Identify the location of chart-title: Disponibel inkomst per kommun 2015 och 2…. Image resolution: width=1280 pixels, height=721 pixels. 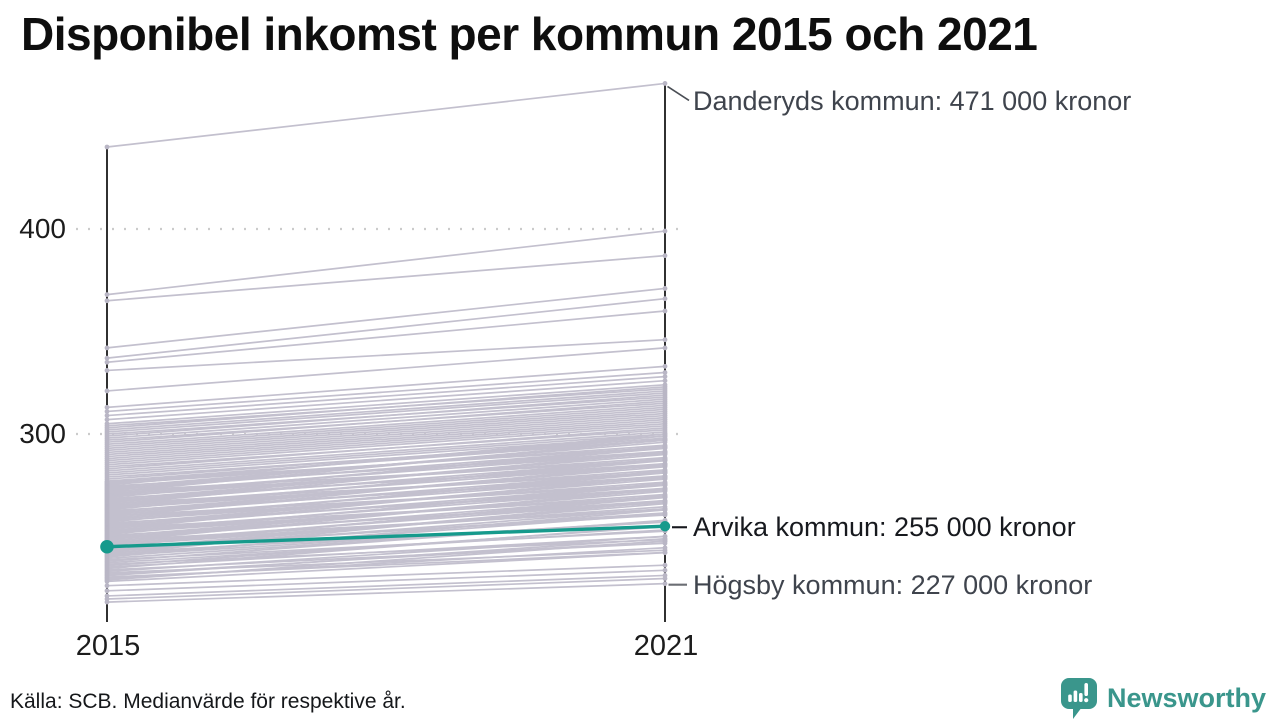
(529, 34).